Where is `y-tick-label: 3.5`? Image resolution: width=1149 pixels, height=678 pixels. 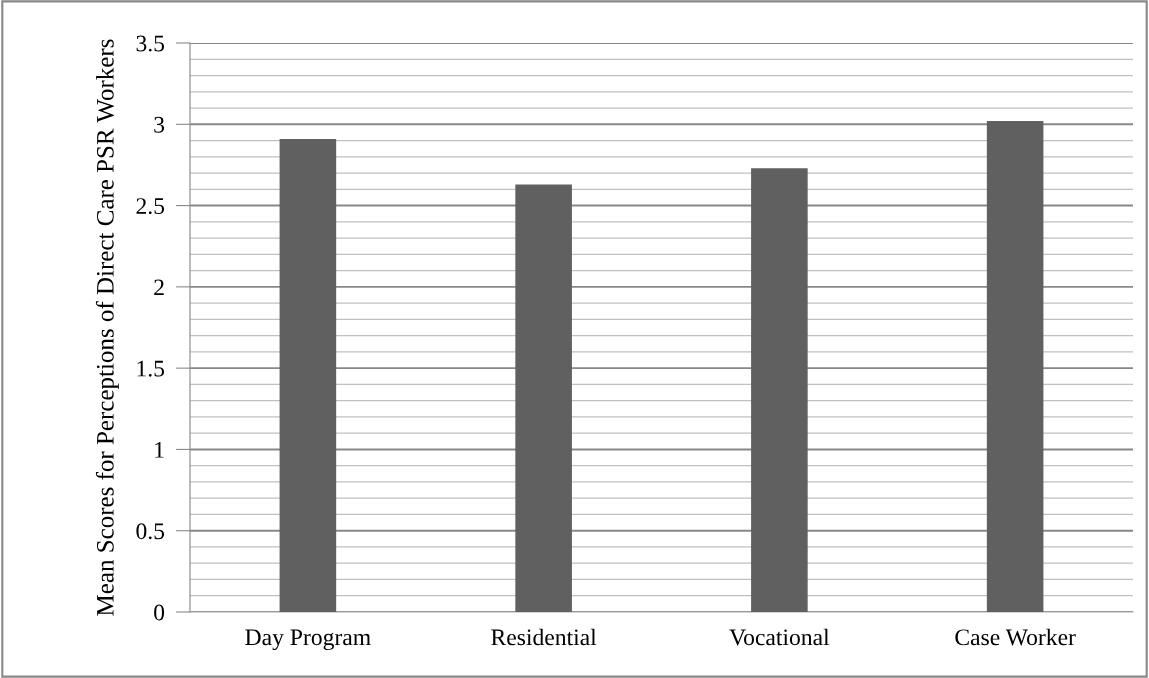 y-tick-label: 3.5 is located at coordinates (150, 43).